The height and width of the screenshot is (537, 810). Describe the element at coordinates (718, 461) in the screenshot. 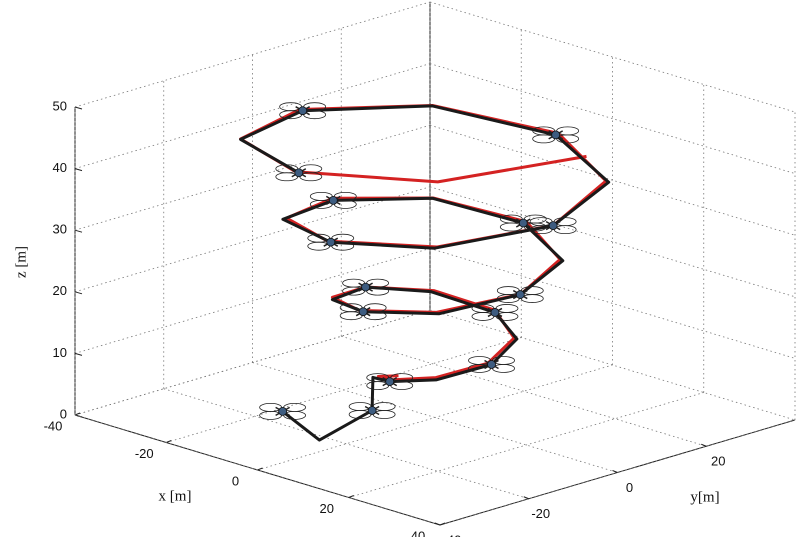

I see `y-tick-label: 20` at that location.